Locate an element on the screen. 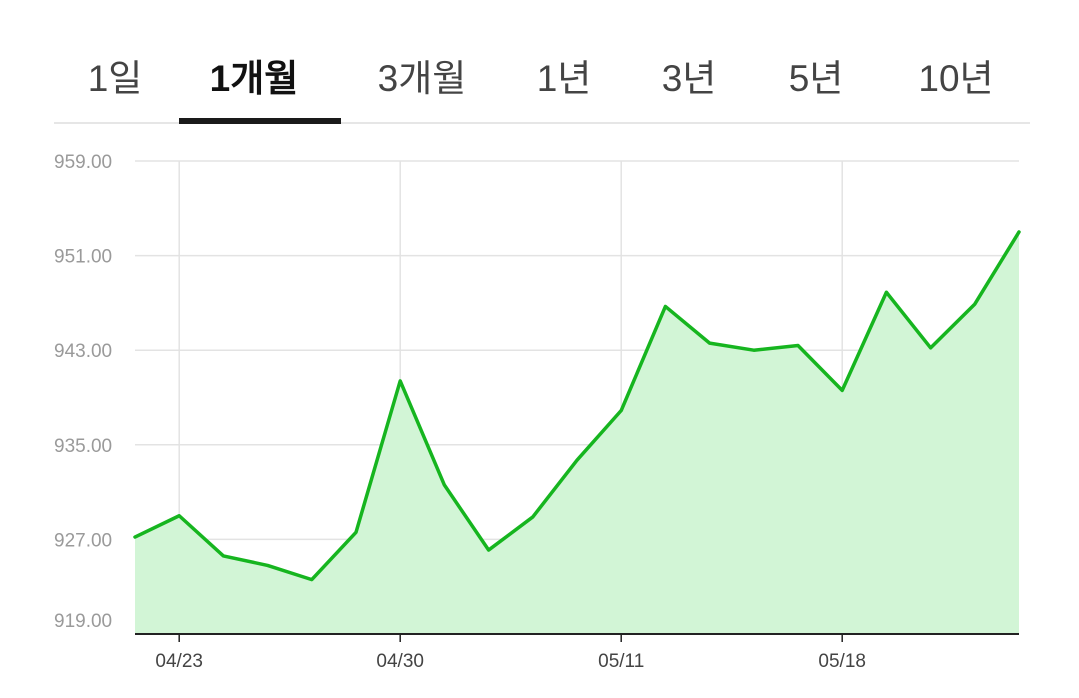 This screenshot has width=1079, height=698. x-tick-label: 04/30 is located at coordinates (400, 661).